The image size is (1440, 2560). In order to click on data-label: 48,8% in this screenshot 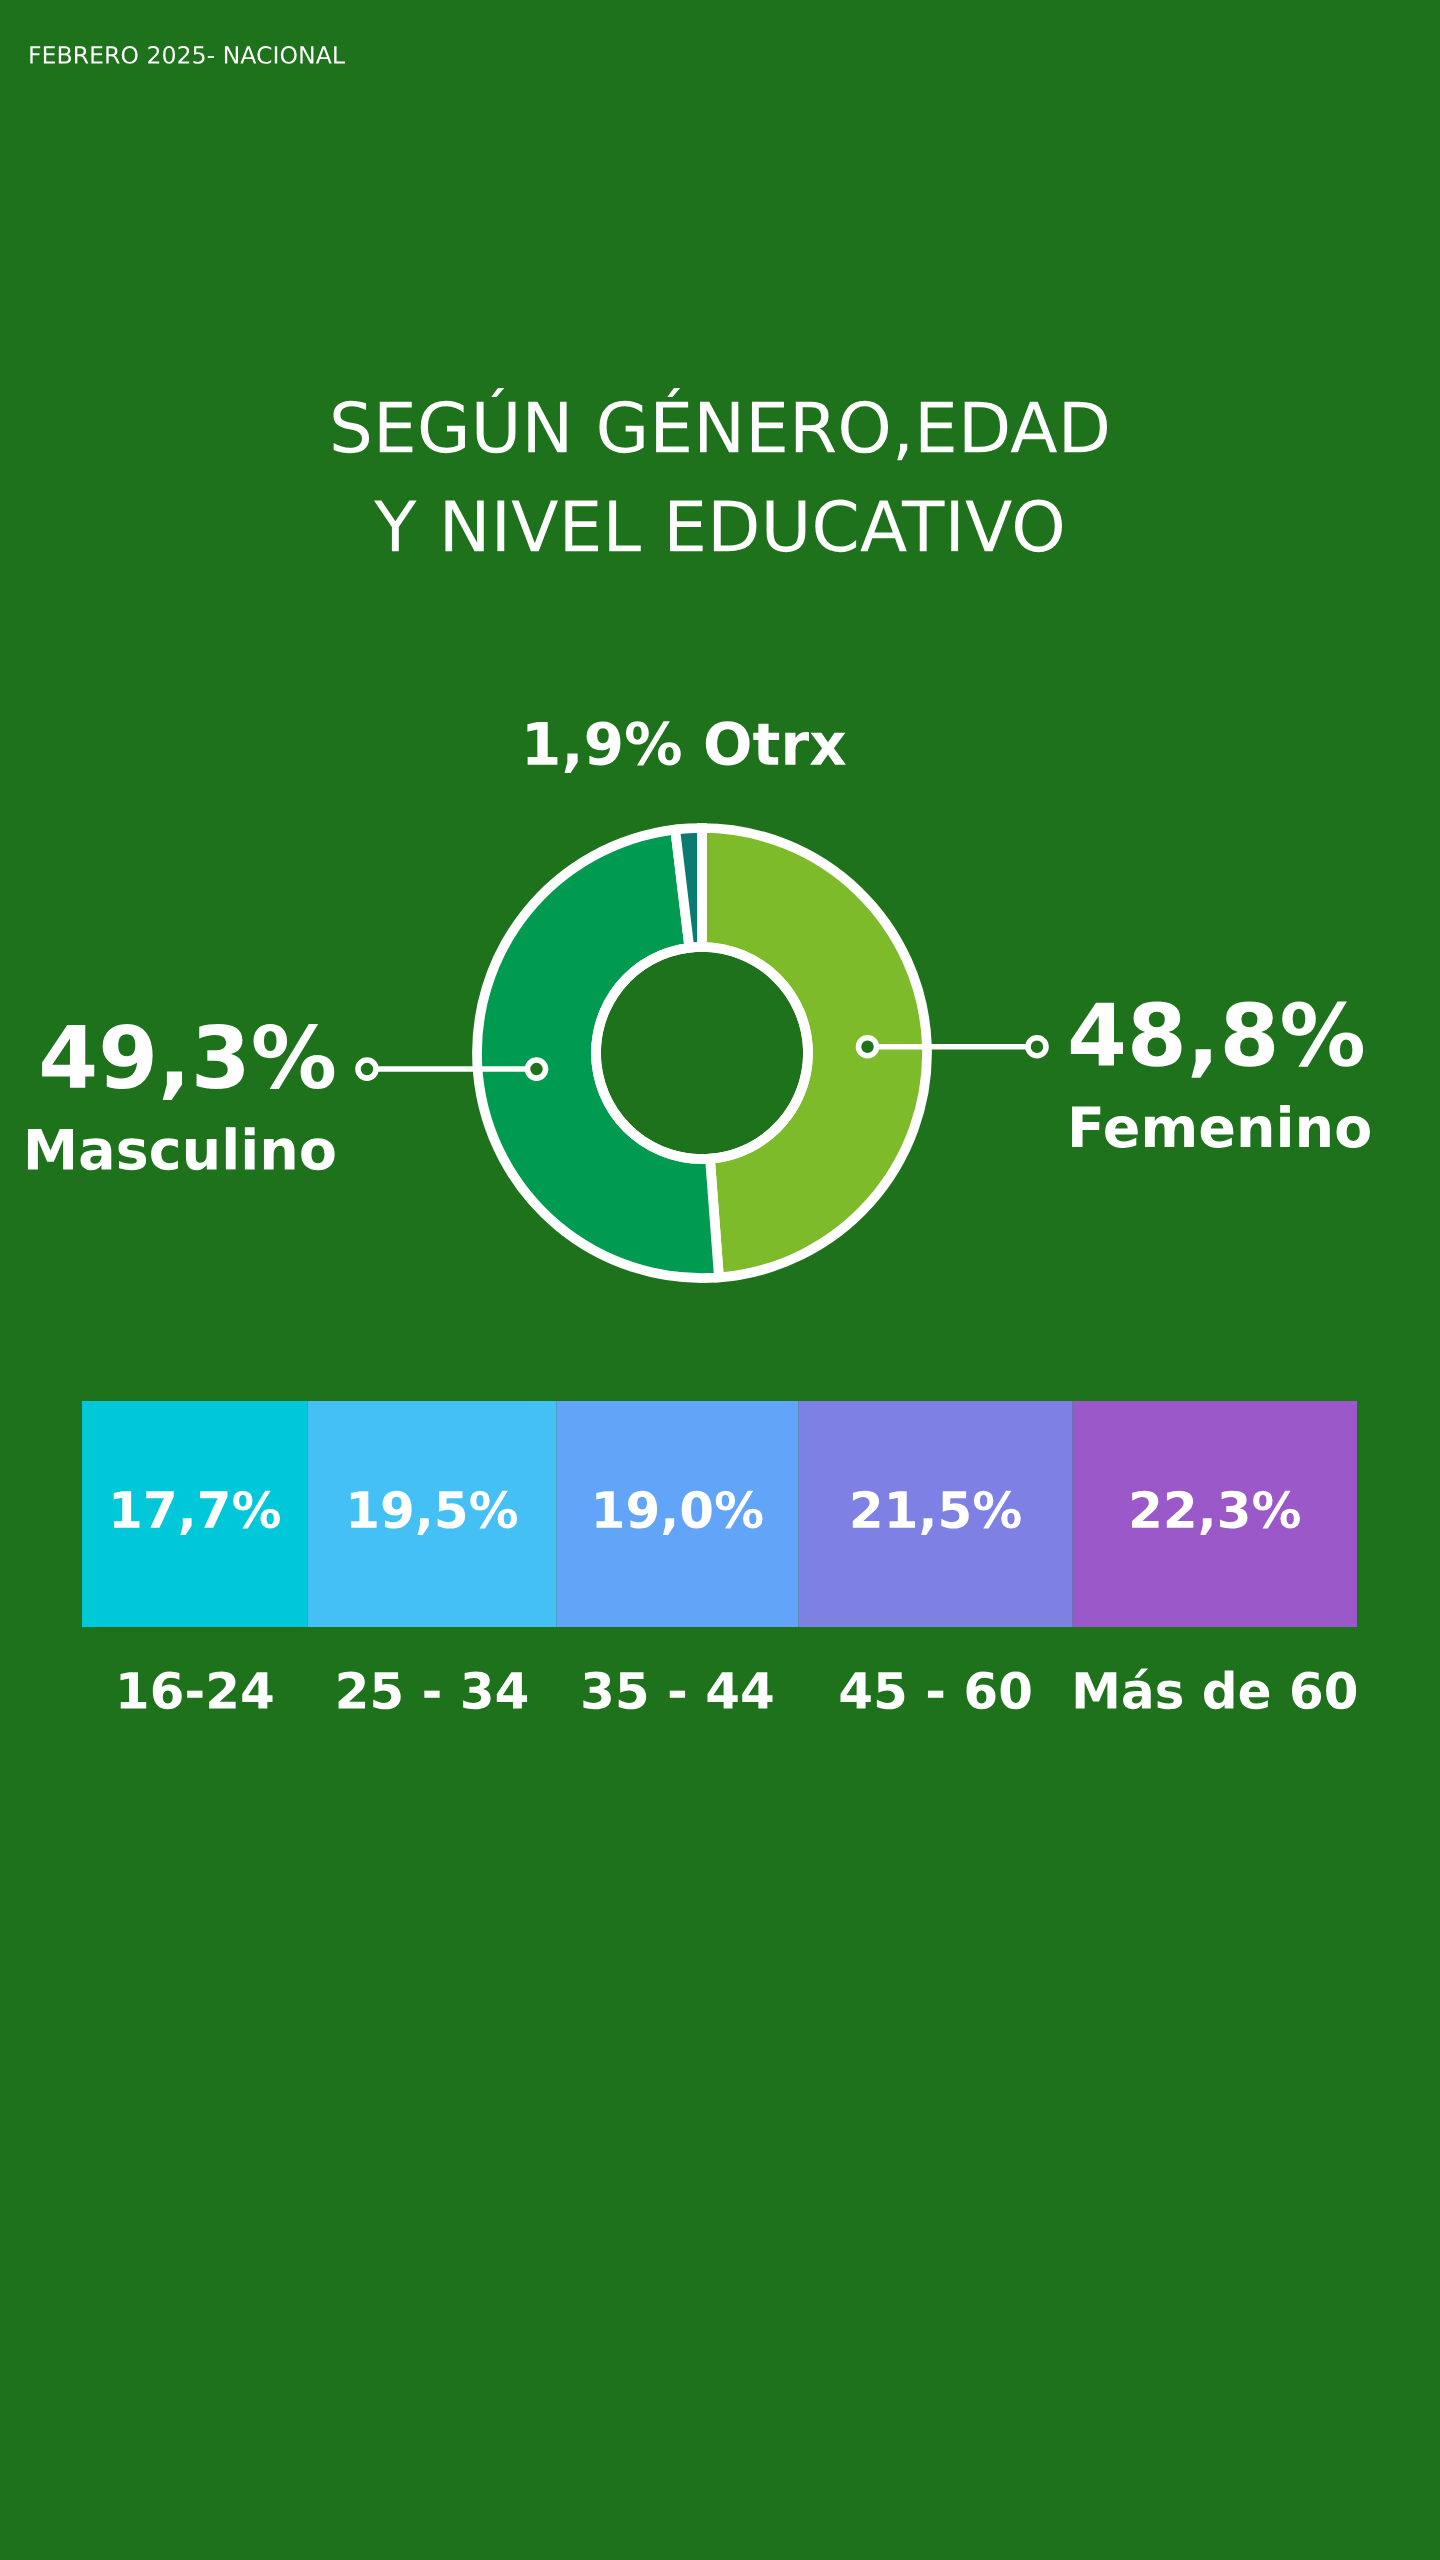, I will do `click(1216, 1039)`.